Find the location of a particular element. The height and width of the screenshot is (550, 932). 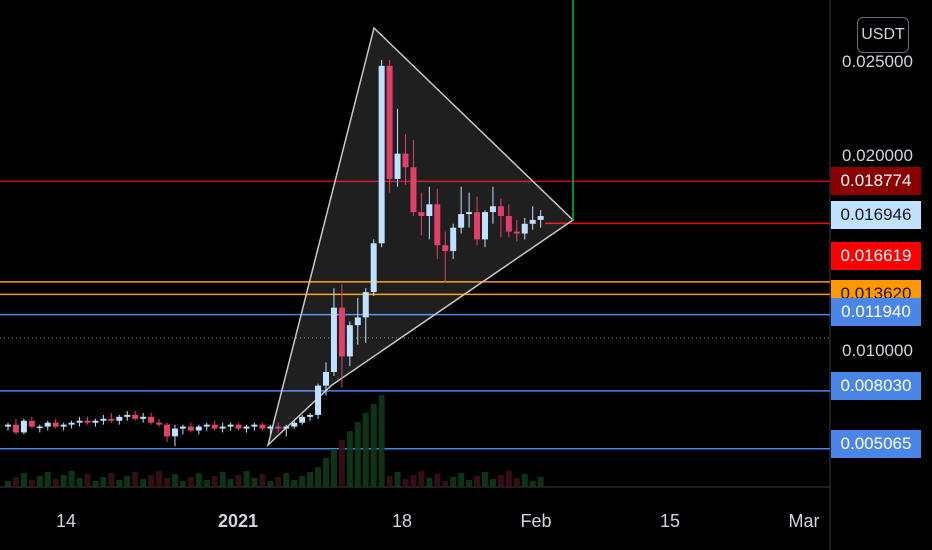

time-tick-18: 18 is located at coordinates (402, 521).